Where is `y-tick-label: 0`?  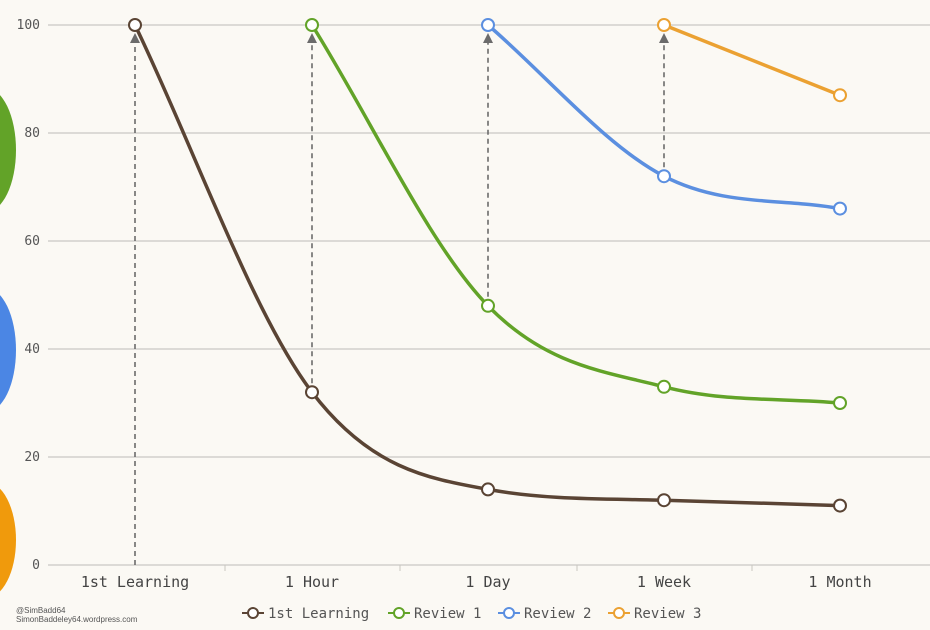 y-tick-label: 0 is located at coordinates (36, 565).